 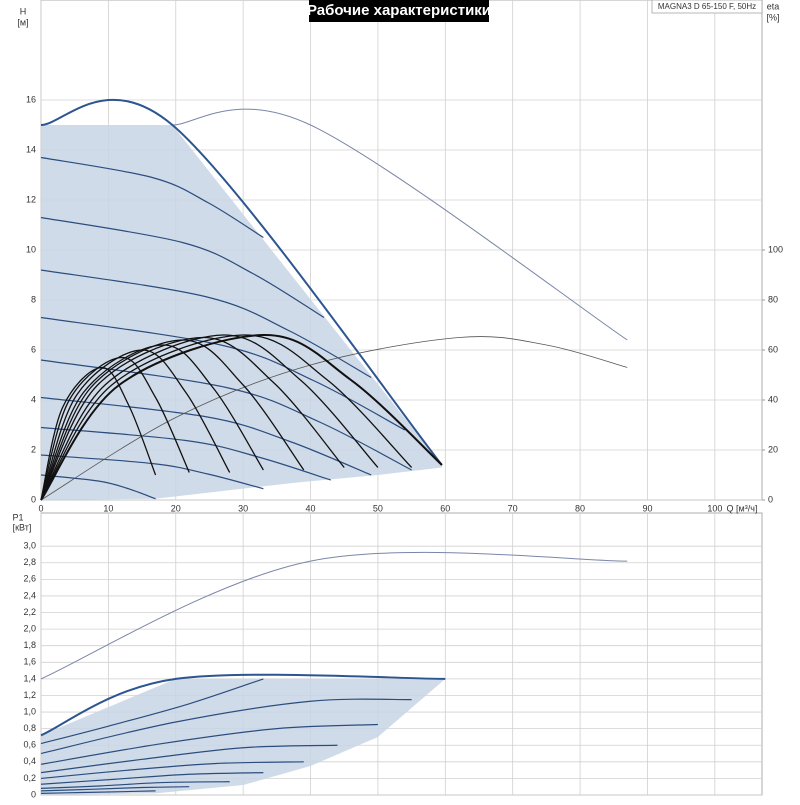 I want to click on y-tick-label: 2,8, so click(x=29, y=562).